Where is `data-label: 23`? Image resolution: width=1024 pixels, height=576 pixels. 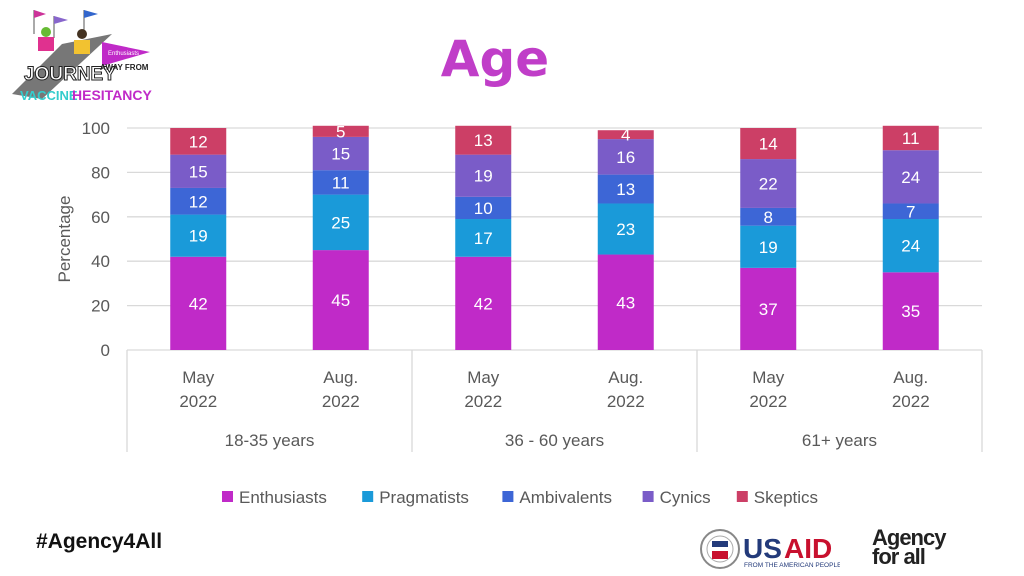
data-label: 23 is located at coordinates (625, 229).